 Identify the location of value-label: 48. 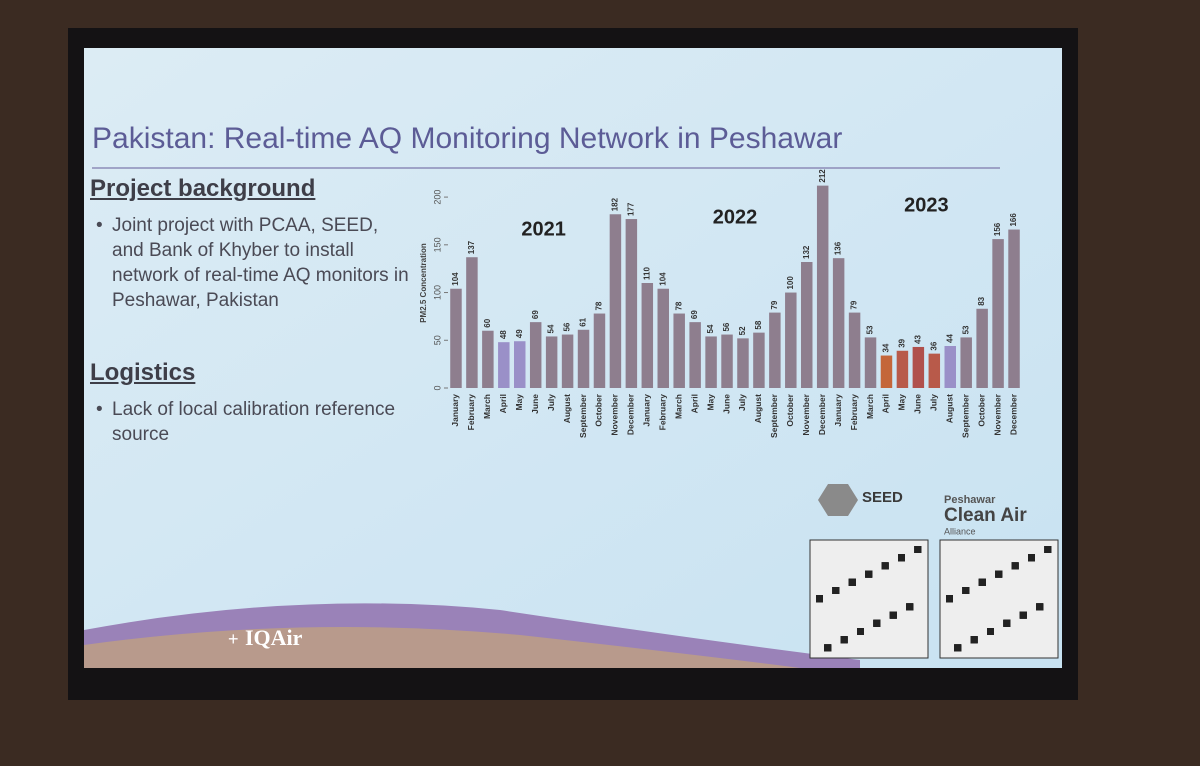
(503, 334).